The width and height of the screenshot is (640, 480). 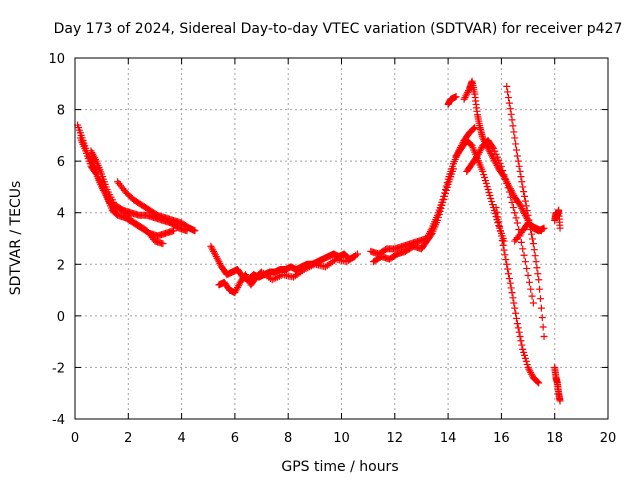 What do you see at coordinates (61, 317) in the screenshot?
I see `y-tick-label: 0` at bounding box center [61, 317].